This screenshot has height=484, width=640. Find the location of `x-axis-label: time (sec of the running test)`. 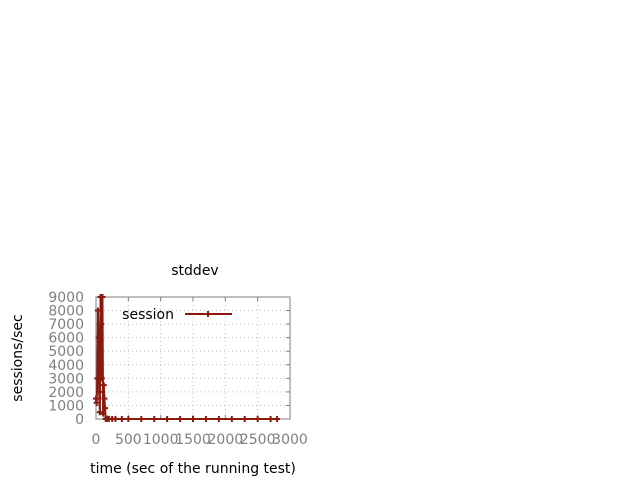

x-axis-label: time (sec of the running test) is located at coordinates (193, 469).